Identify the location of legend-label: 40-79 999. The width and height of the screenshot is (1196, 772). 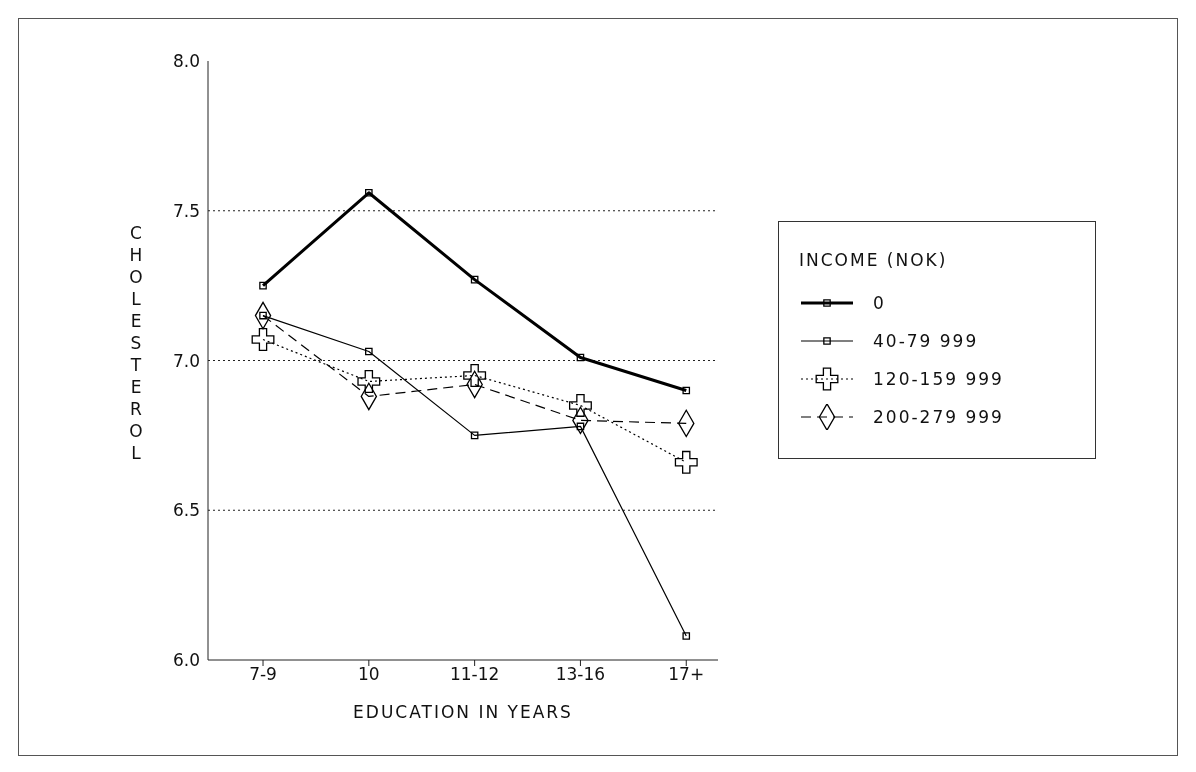
(926, 341).